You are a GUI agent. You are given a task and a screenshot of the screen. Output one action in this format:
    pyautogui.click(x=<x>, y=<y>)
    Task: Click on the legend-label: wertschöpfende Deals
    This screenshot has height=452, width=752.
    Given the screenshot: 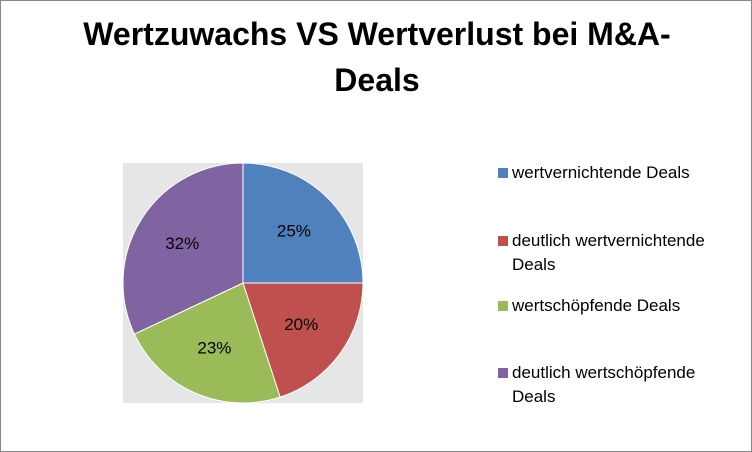 What is the action you would take?
    pyautogui.click(x=596, y=305)
    